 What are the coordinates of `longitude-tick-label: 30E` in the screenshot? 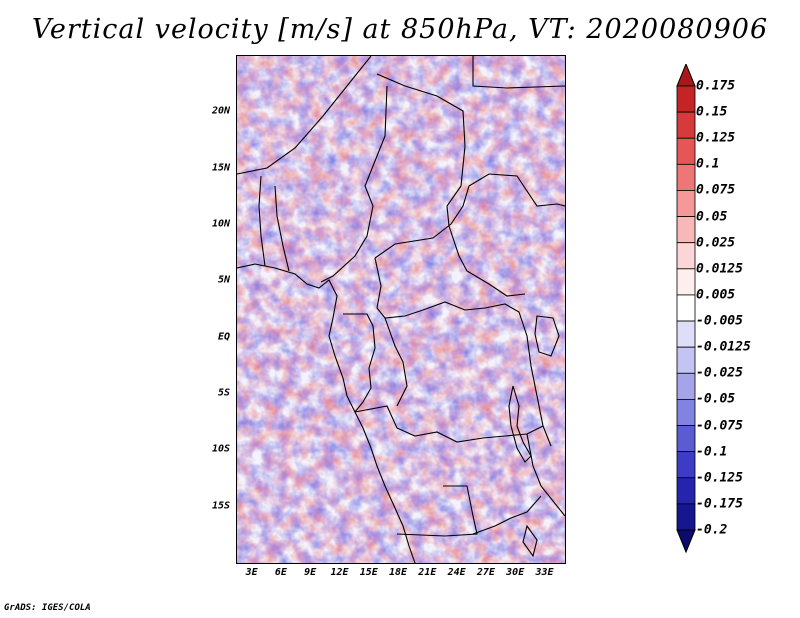 It's located at (515, 572).